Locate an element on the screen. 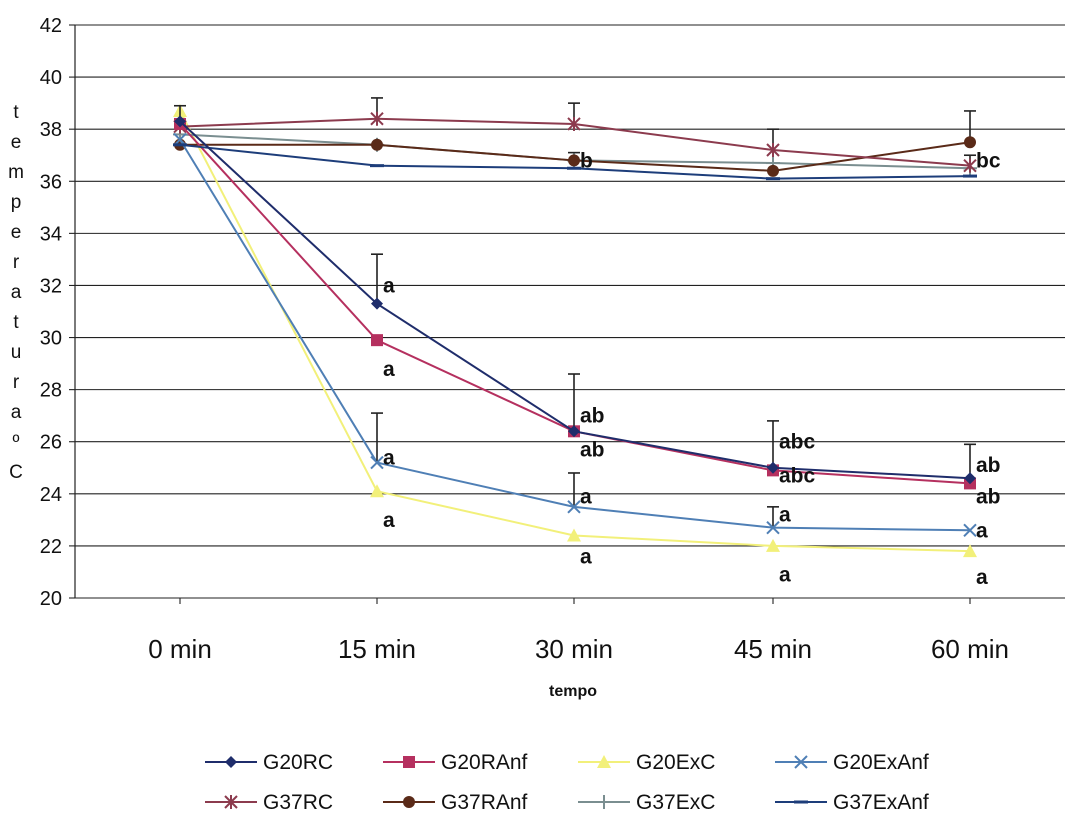  legend-item-G20RAnf: G20RAnf is located at coordinates (455, 762).